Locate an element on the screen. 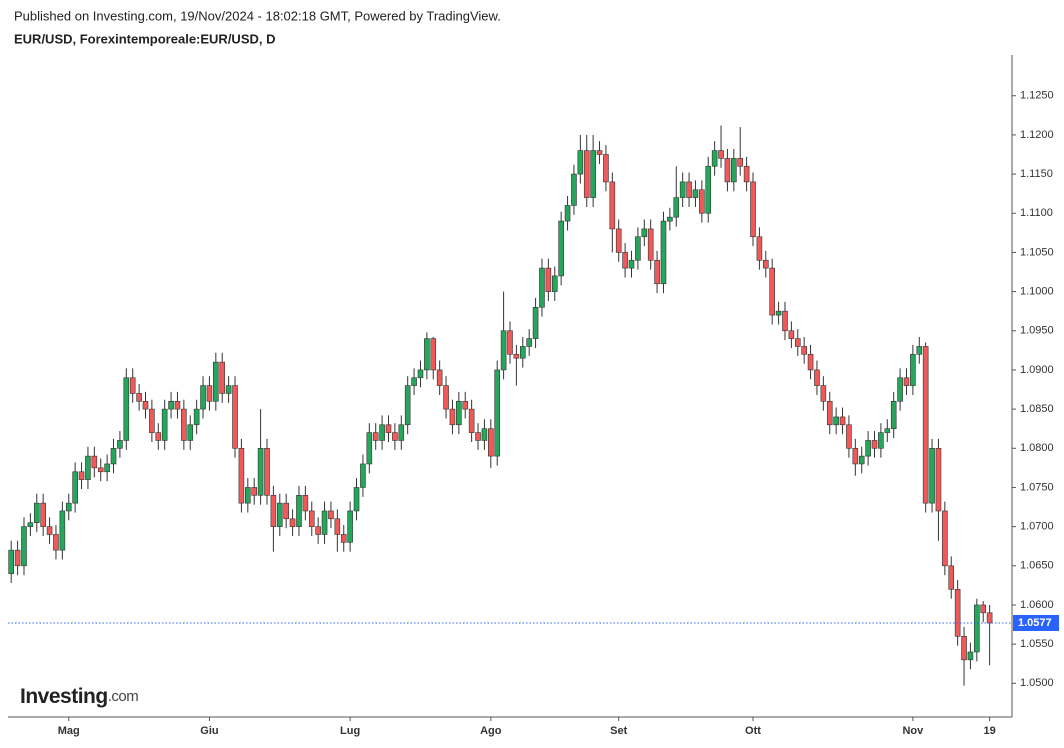 The height and width of the screenshot is (748, 1064). y-tick-label: 1.1000 is located at coordinates (1037, 292).